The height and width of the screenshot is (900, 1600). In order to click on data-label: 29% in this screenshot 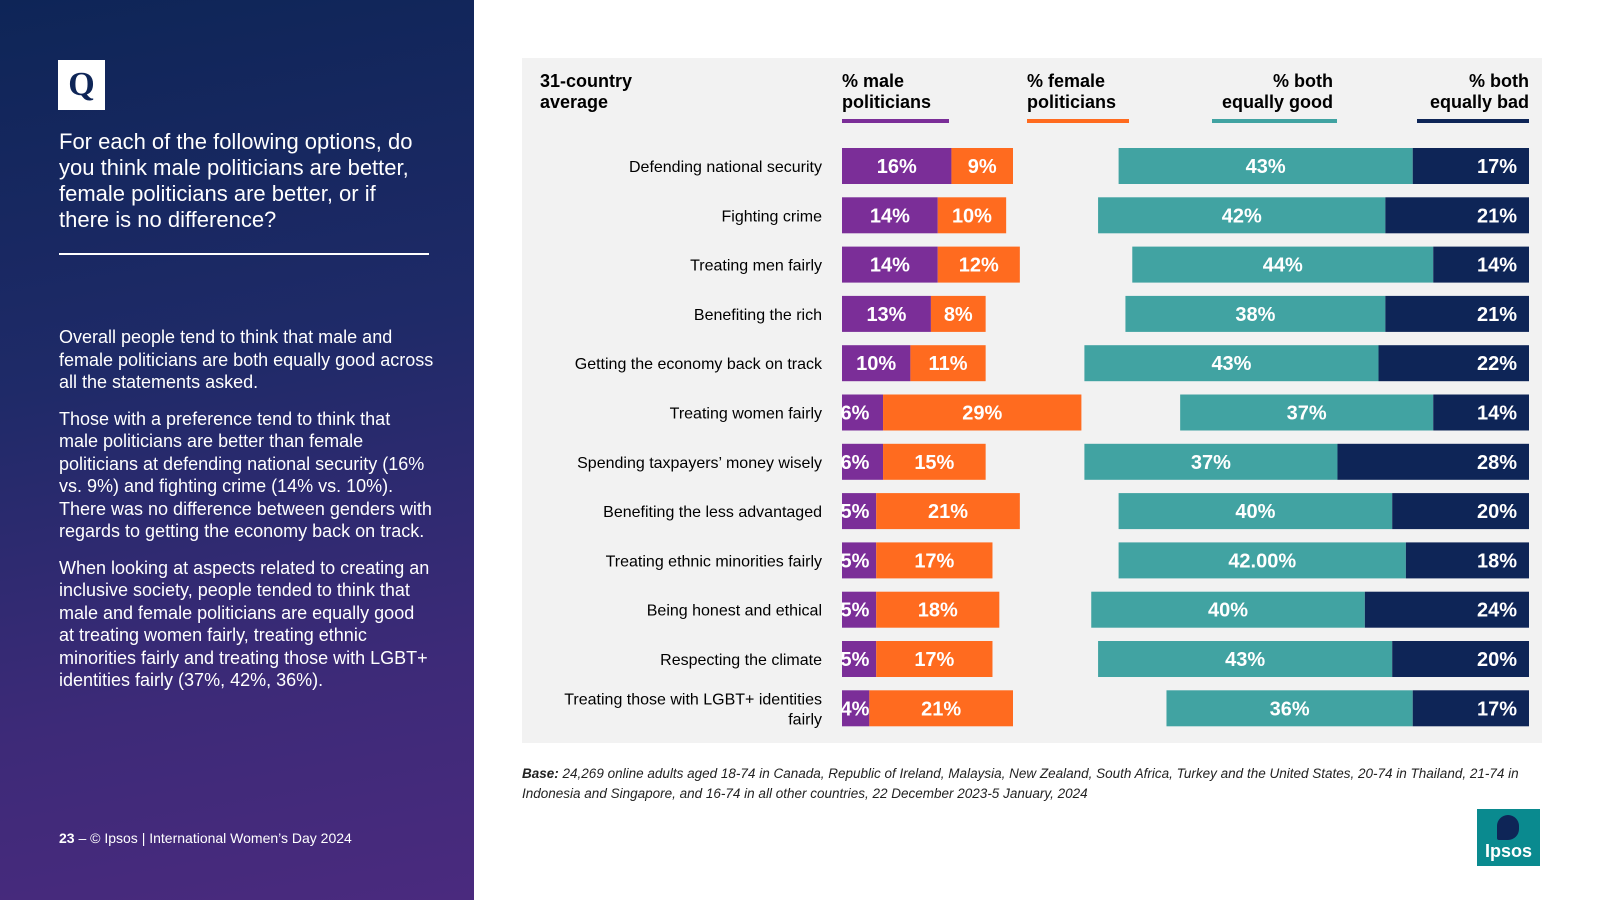, I will do `click(982, 414)`.